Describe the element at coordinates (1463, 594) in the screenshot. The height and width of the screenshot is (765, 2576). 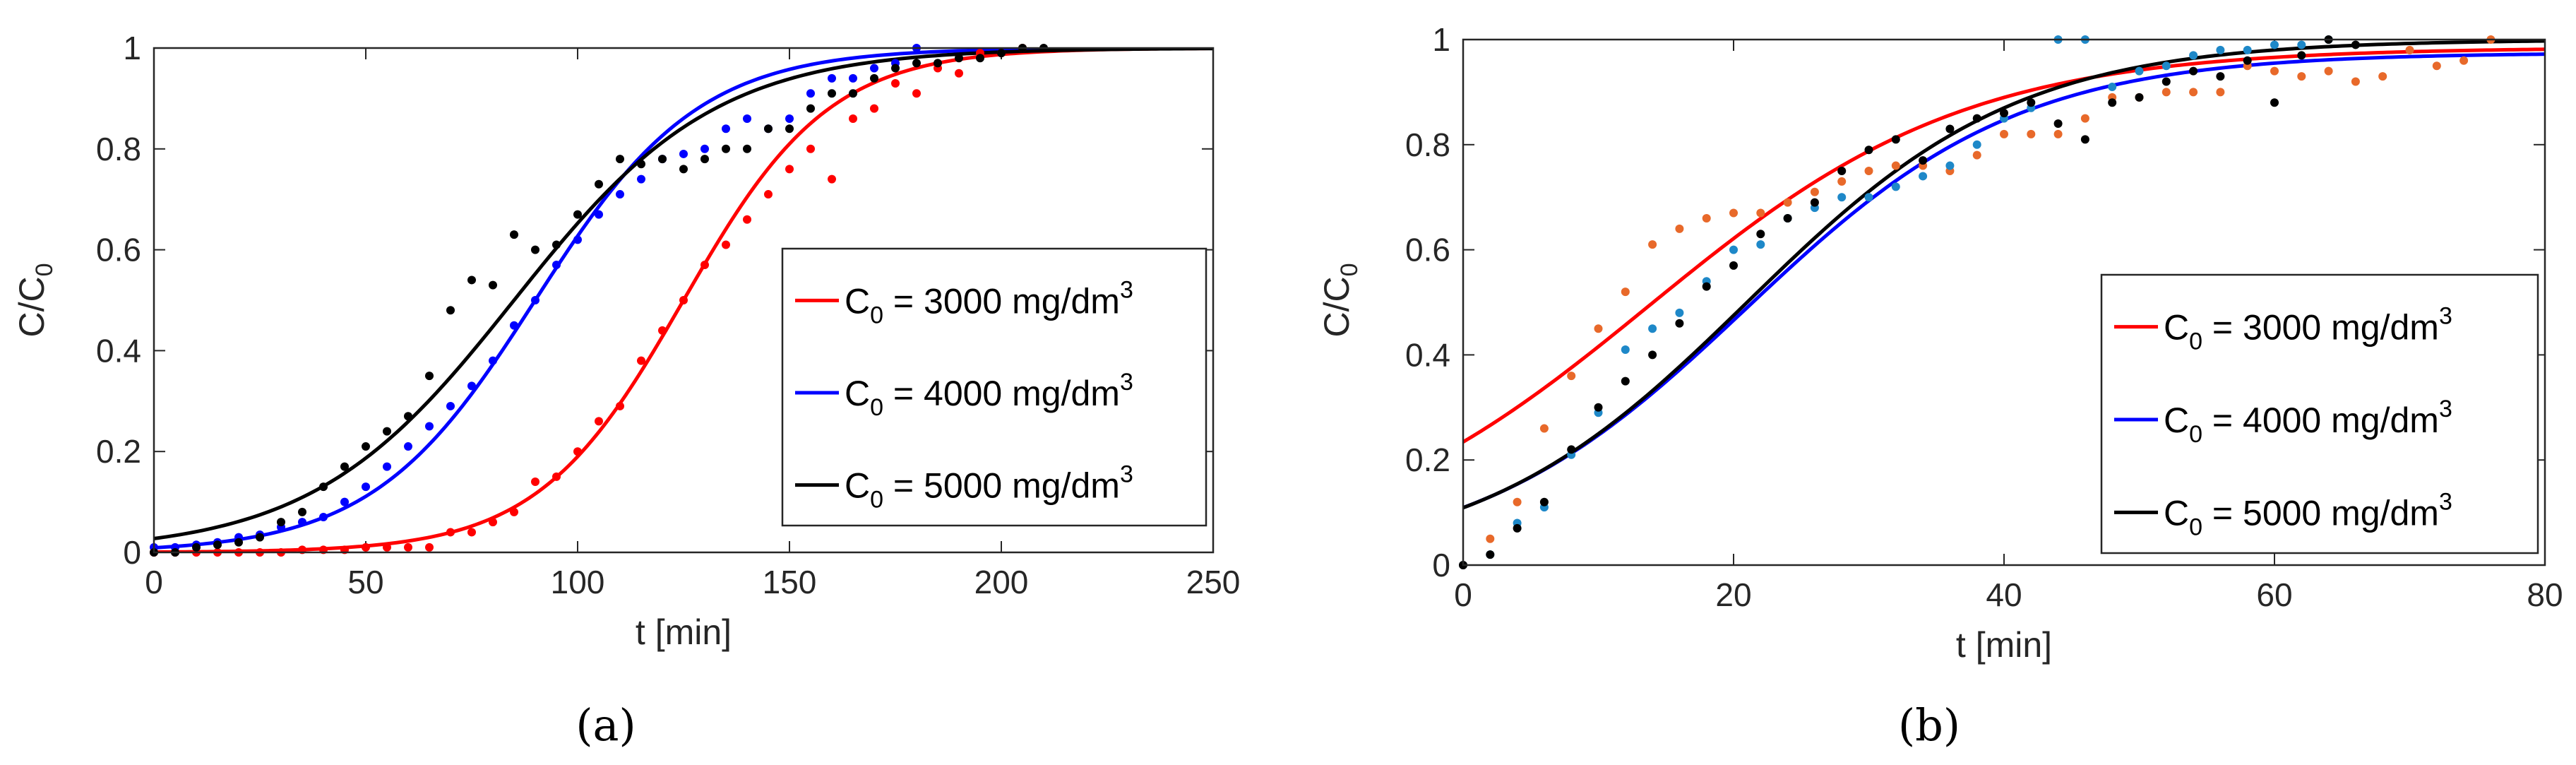
I see `x-tick-label: 0` at that location.